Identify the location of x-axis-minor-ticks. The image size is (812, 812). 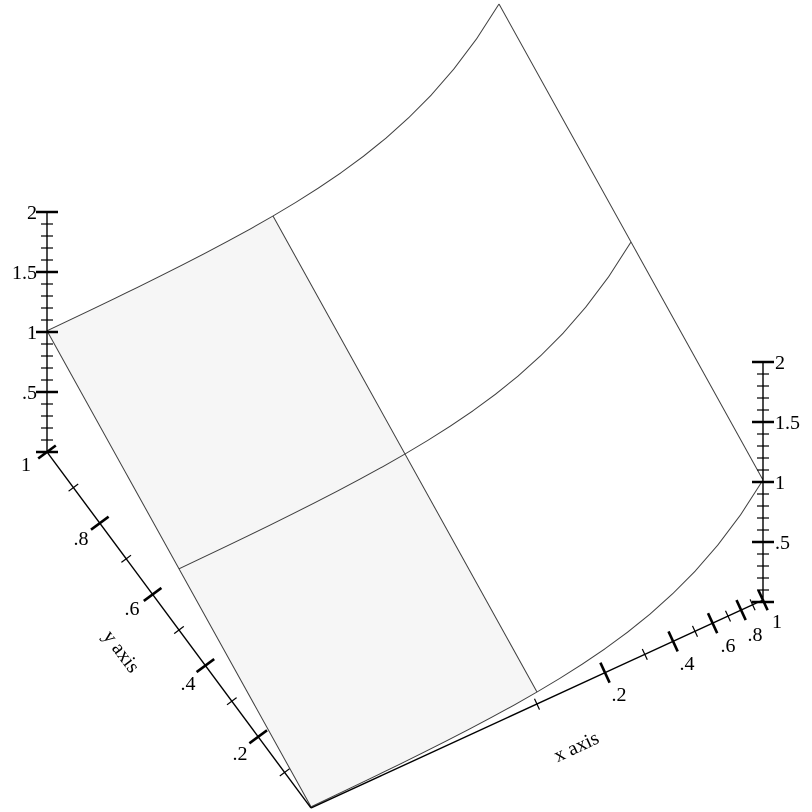
(644, 654).